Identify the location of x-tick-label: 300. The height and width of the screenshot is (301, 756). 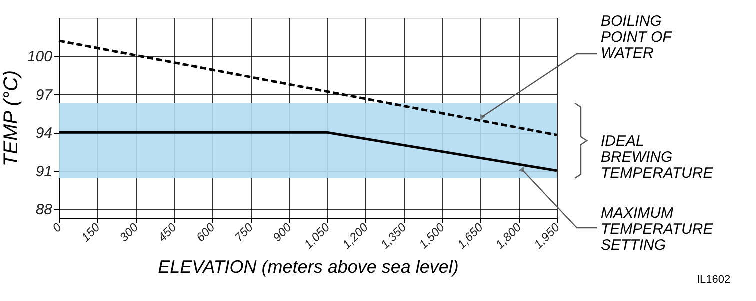
(129, 232).